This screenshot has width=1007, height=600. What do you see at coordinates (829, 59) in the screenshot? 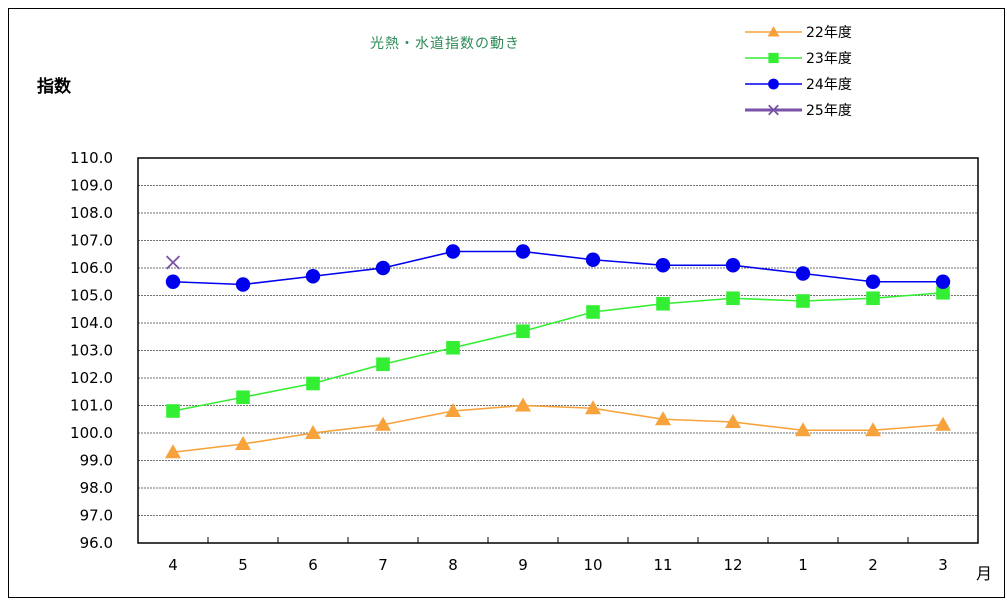
I see `legend-label: 23年度` at bounding box center [829, 59].